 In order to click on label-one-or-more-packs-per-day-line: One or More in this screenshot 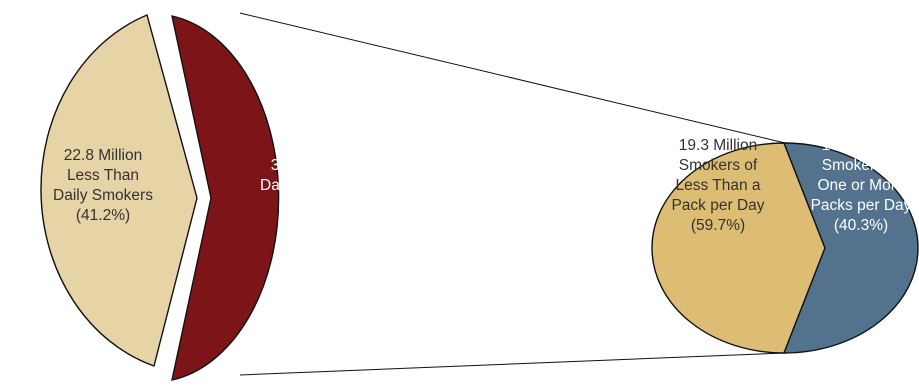, I will do `click(860, 185)`.